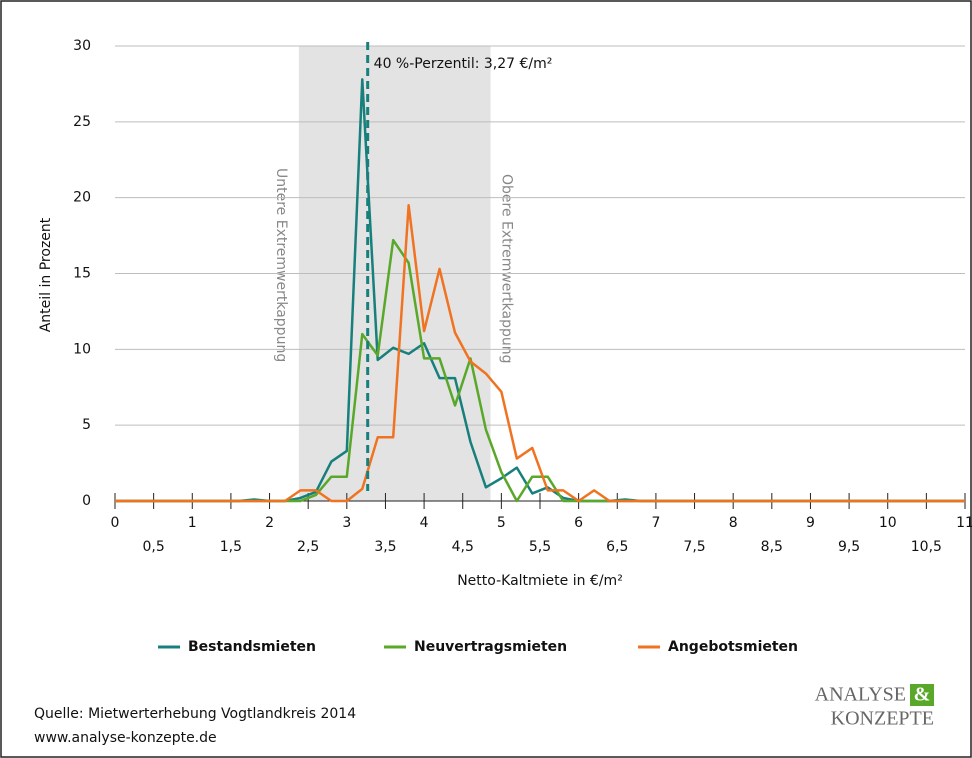 This screenshot has width=972, height=758. Describe the element at coordinates (578, 523) in the screenshot. I see `x-tick-label: 6` at that location.